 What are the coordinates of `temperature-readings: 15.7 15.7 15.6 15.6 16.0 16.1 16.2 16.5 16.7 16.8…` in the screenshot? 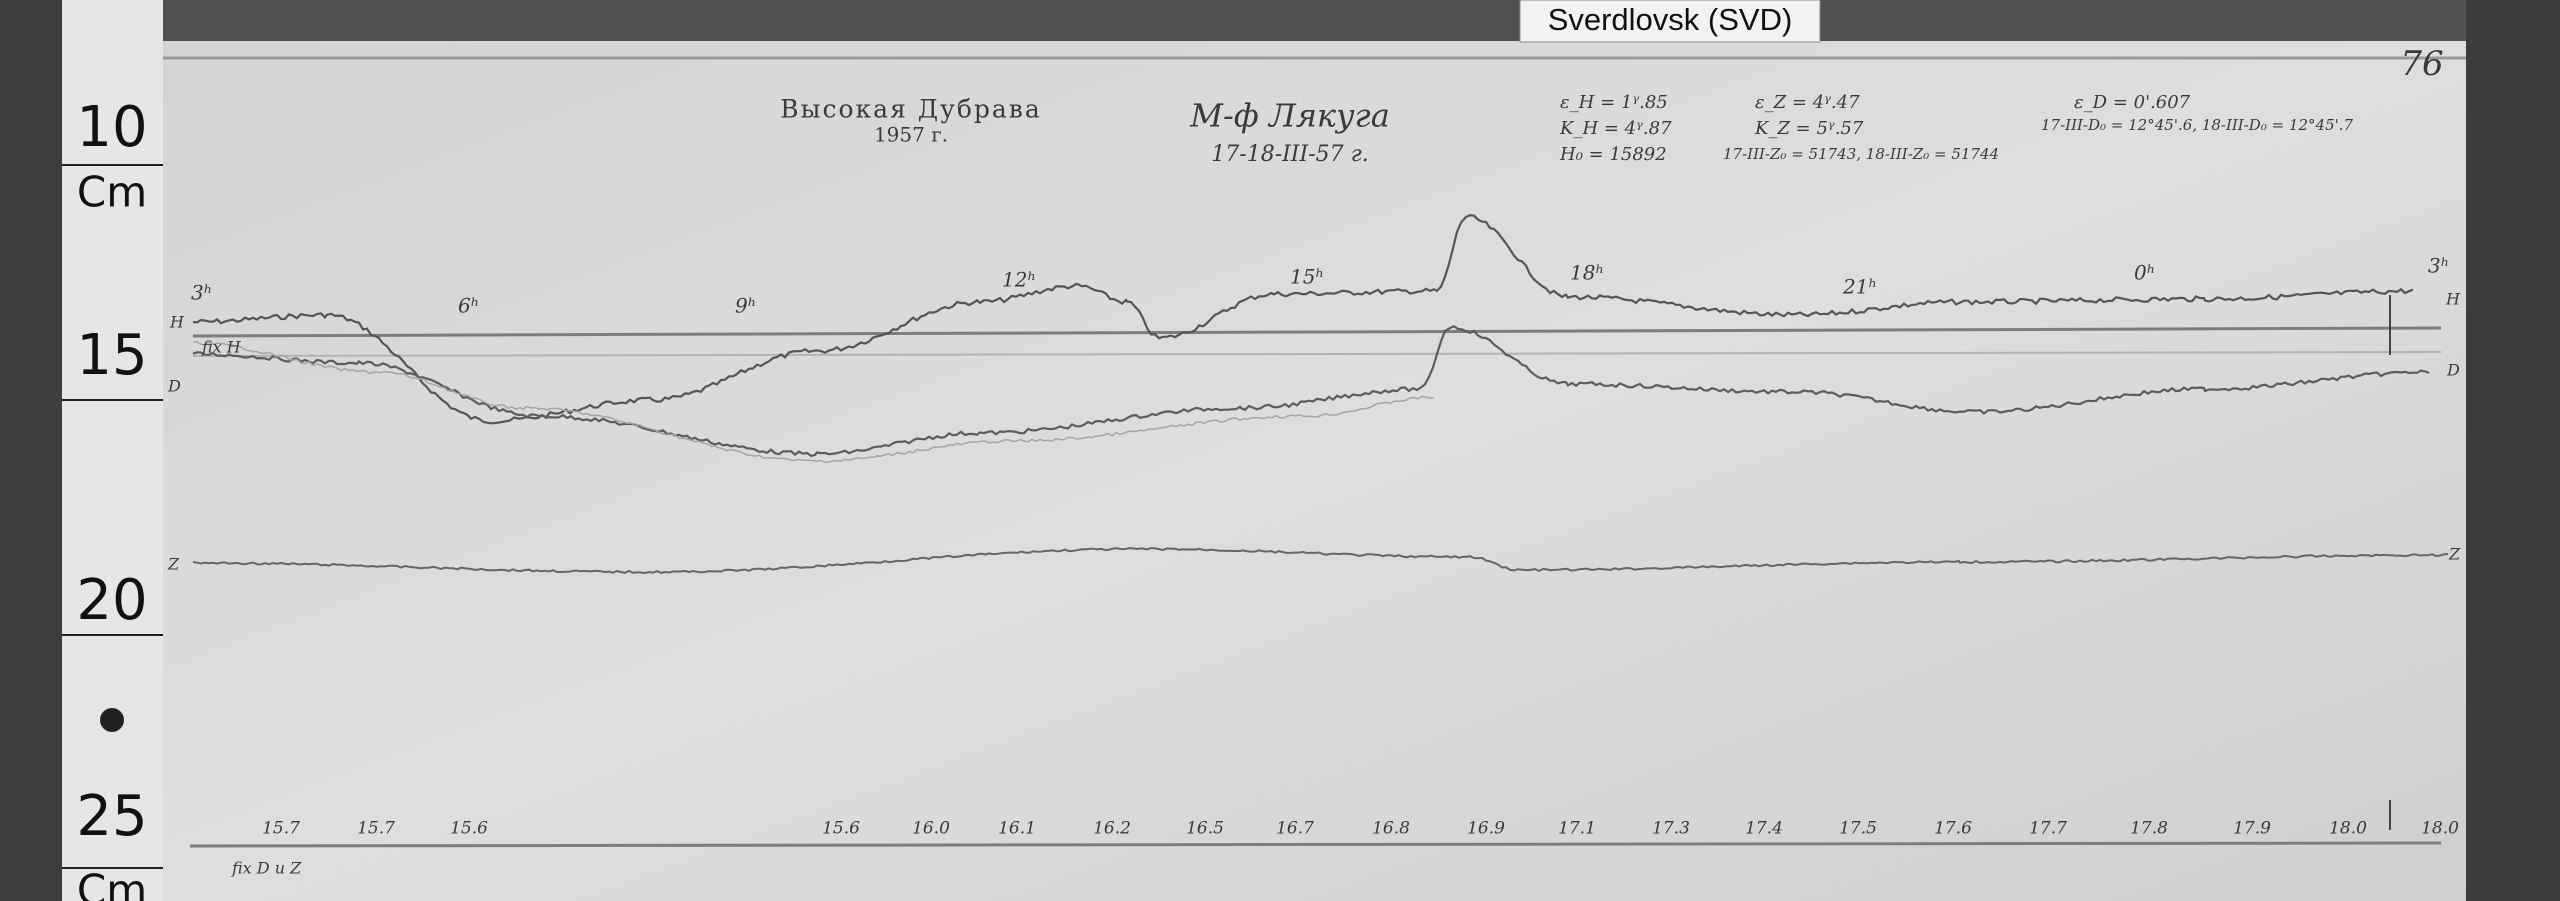 It's located at (1360, 829).